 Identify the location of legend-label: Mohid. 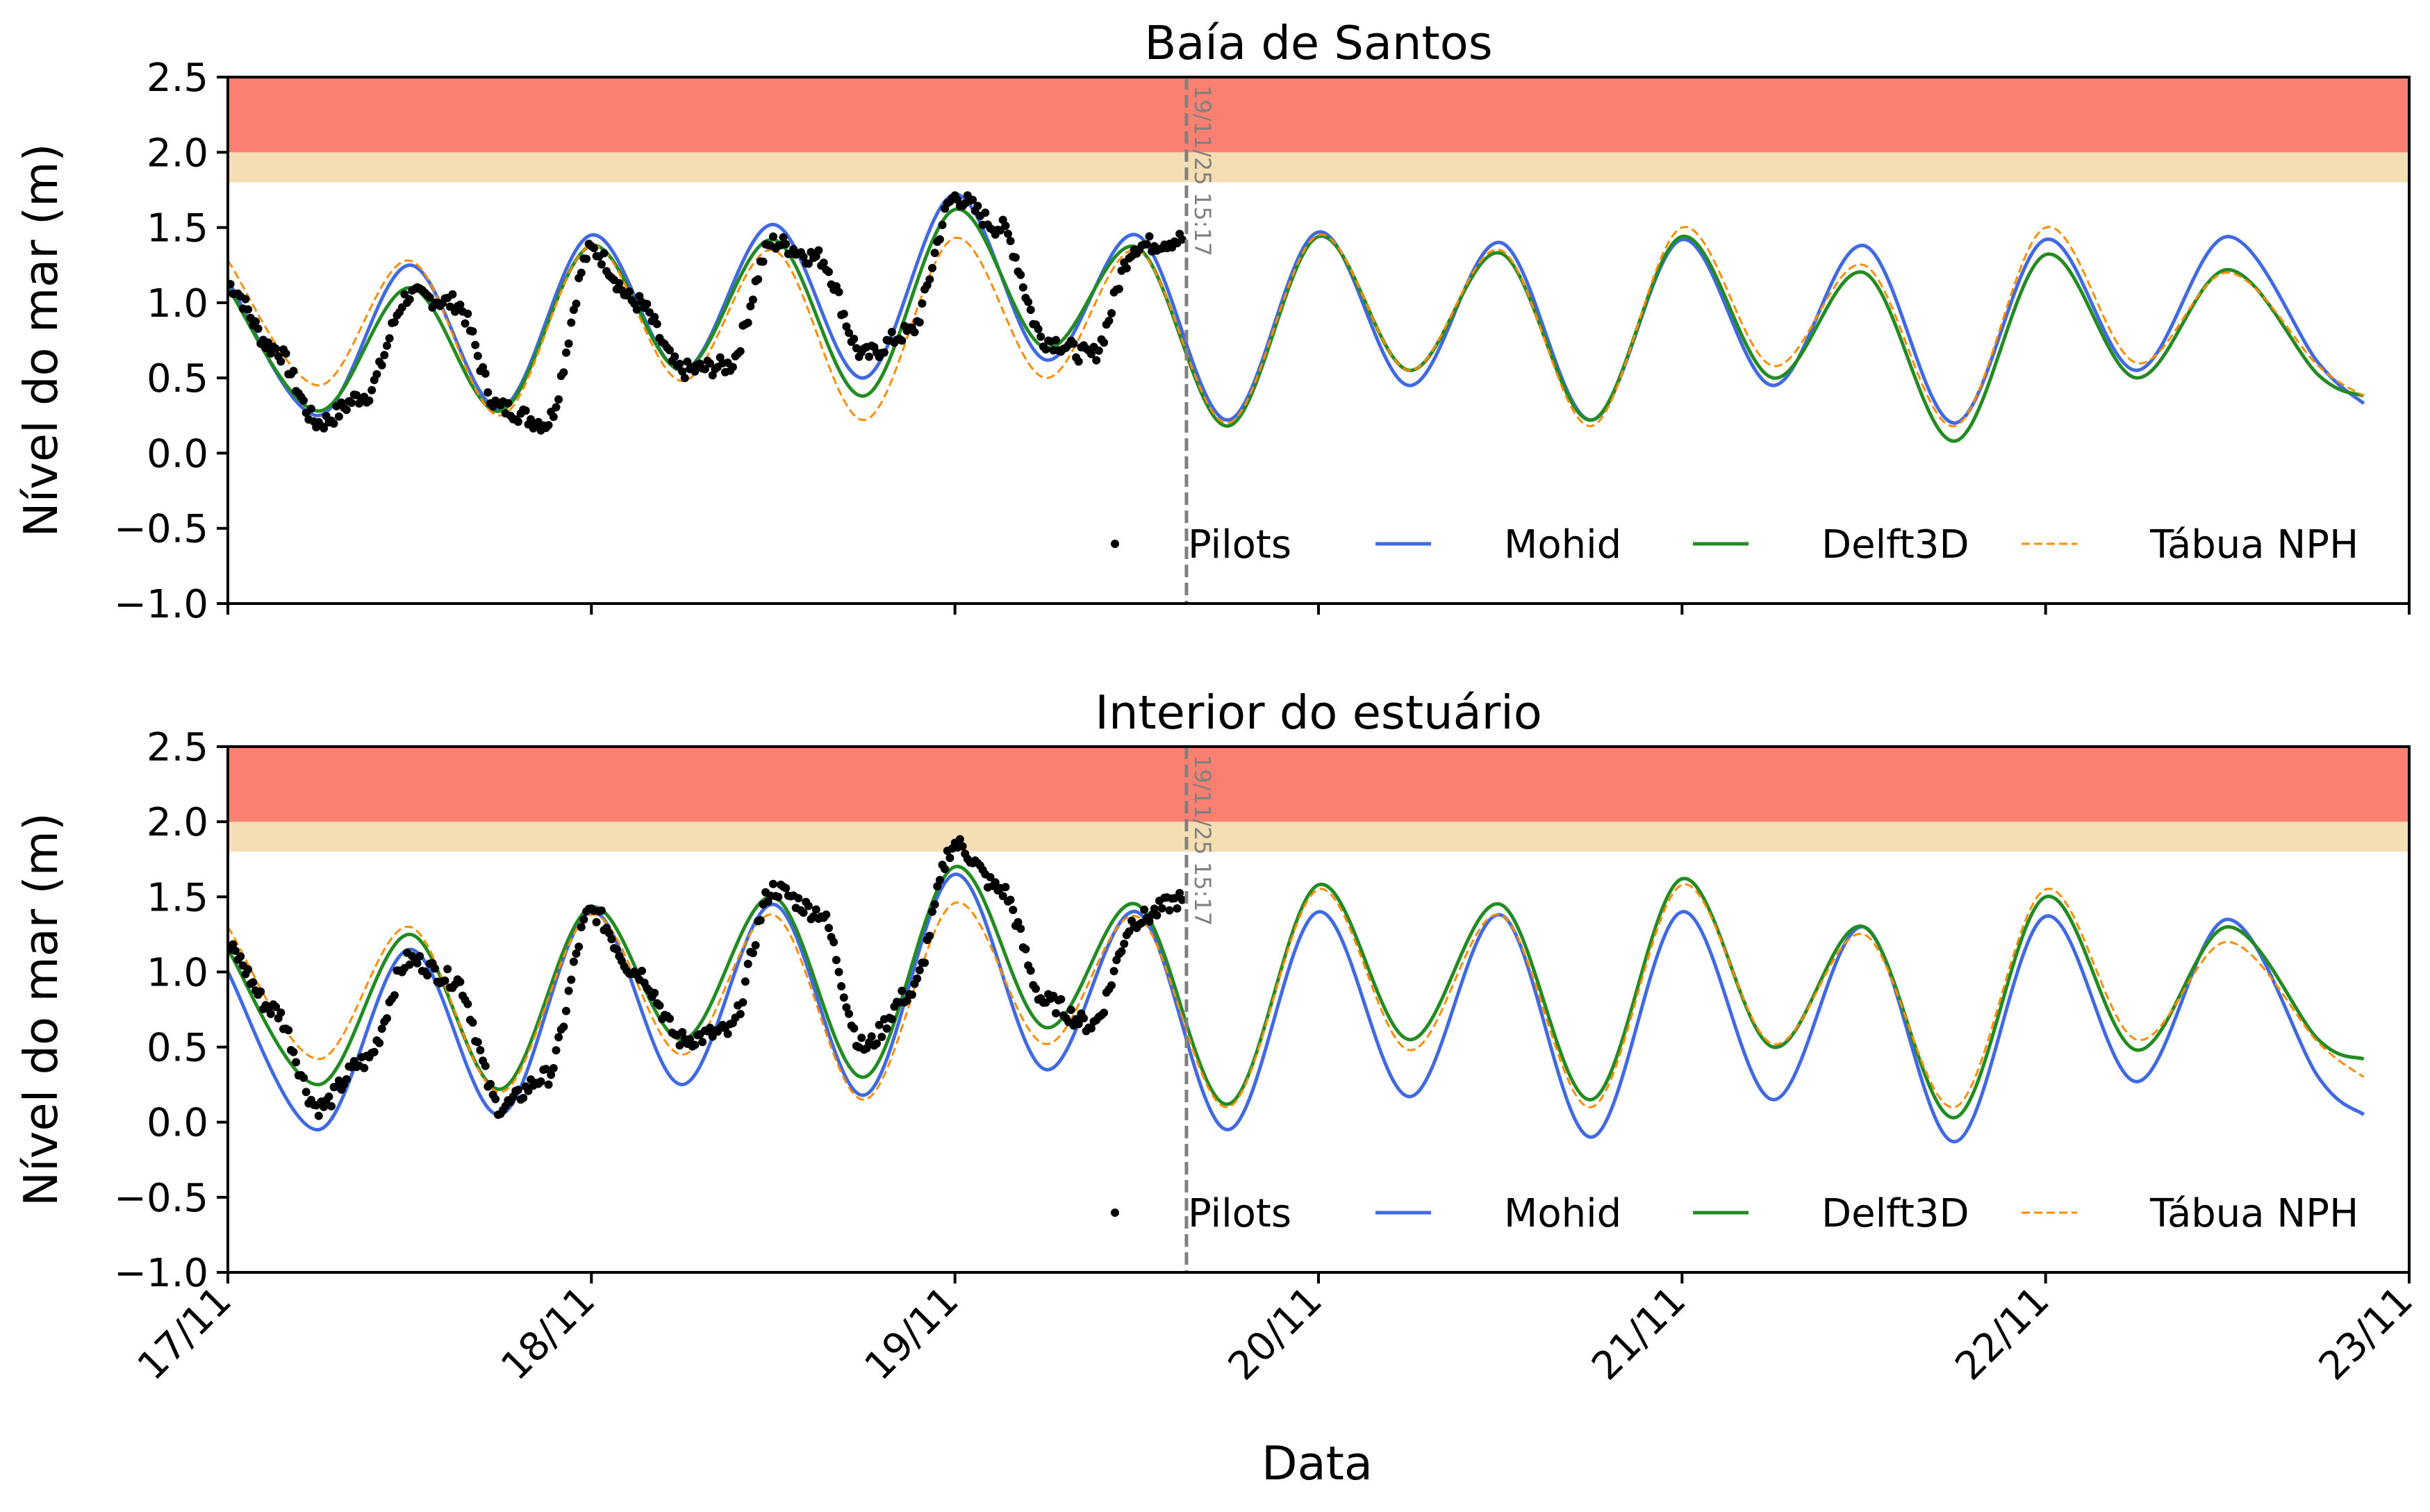
(1562, 1214).